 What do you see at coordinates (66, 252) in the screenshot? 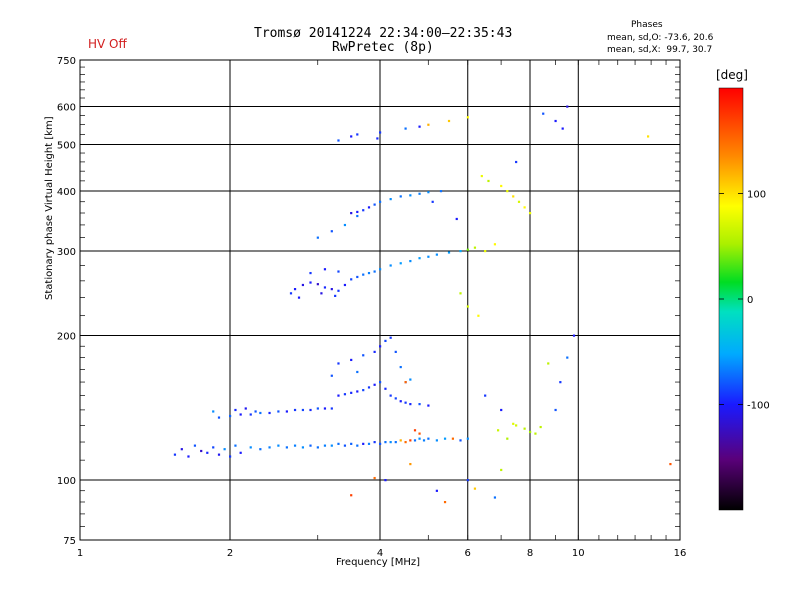
I see `y-tick-label: 300` at bounding box center [66, 252].